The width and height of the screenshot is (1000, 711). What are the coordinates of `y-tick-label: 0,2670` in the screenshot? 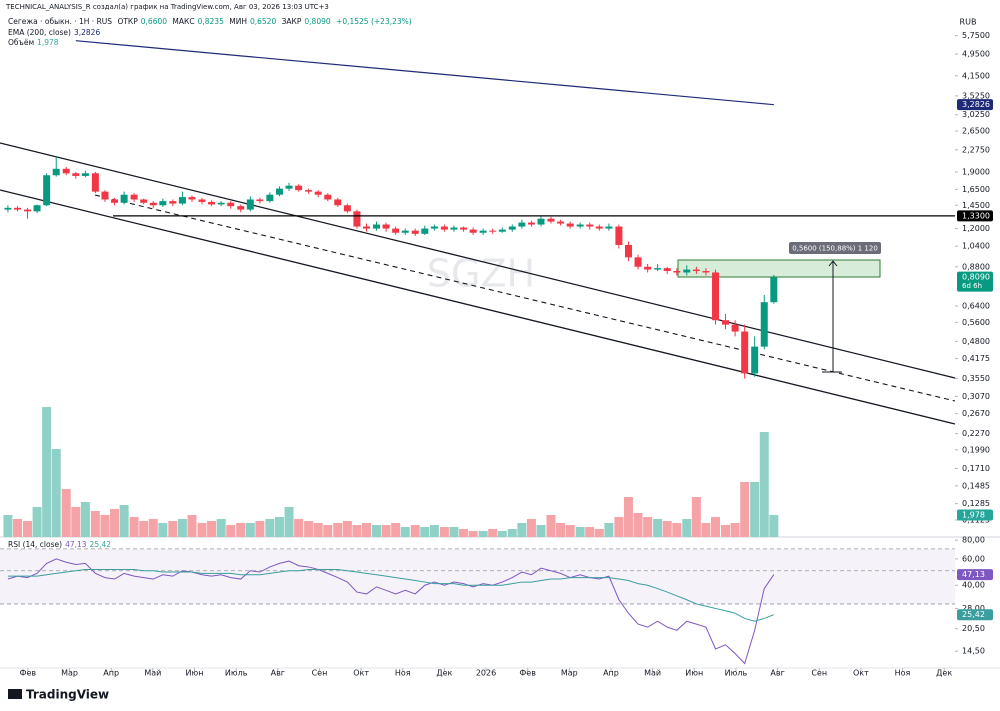 It's located at (976, 413).